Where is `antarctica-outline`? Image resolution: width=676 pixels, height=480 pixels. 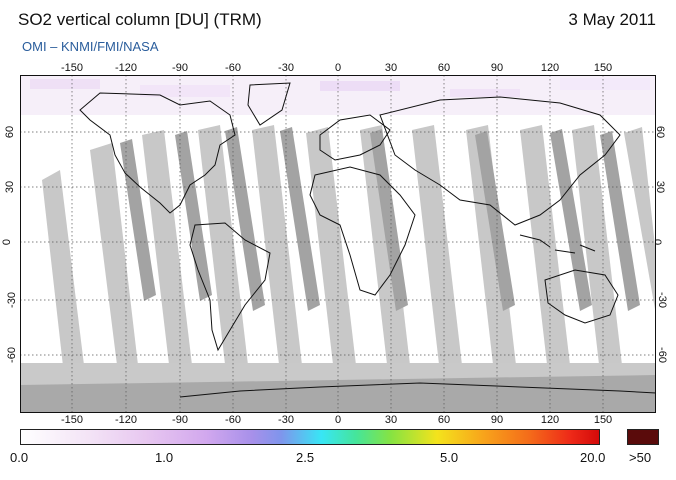 antarctica-outline is located at coordinates (417, 390).